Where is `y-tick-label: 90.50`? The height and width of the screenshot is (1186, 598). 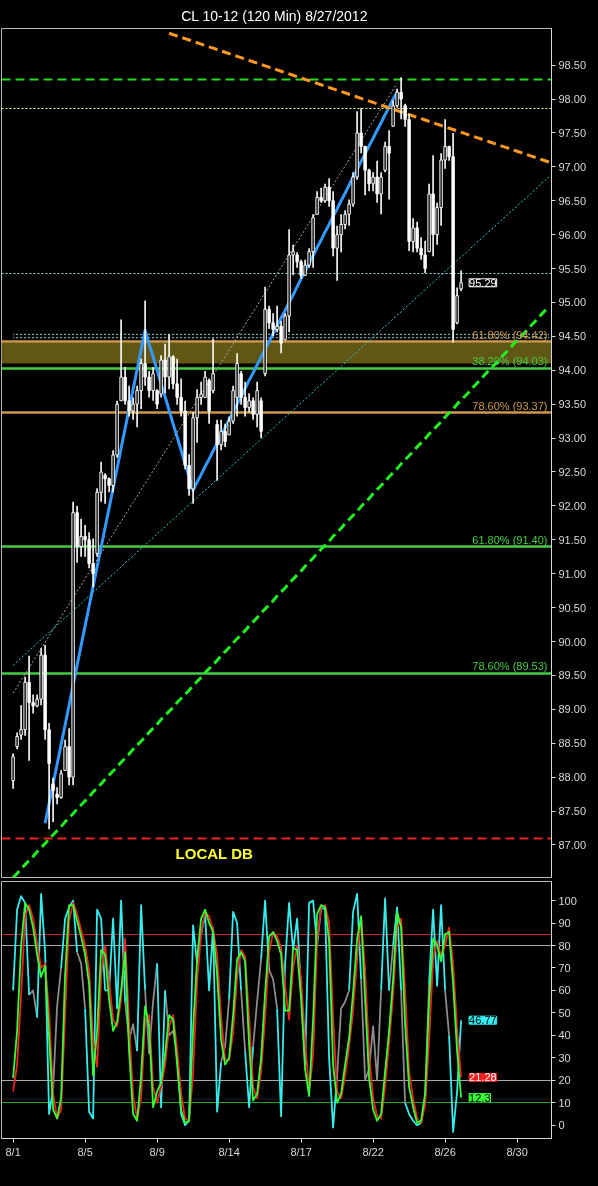
y-tick-label: 90.50 is located at coordinates (572, 607).